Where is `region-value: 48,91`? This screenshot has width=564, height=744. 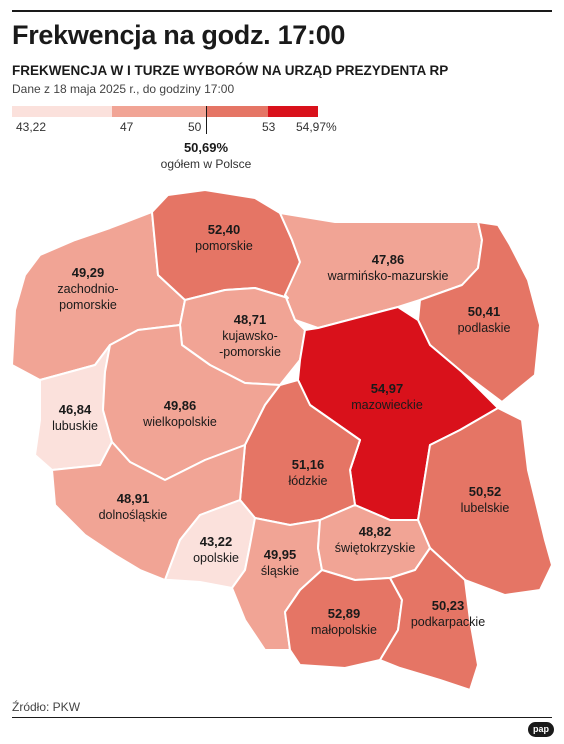
region-value: 48,91 is located at coordinates (133, 498).